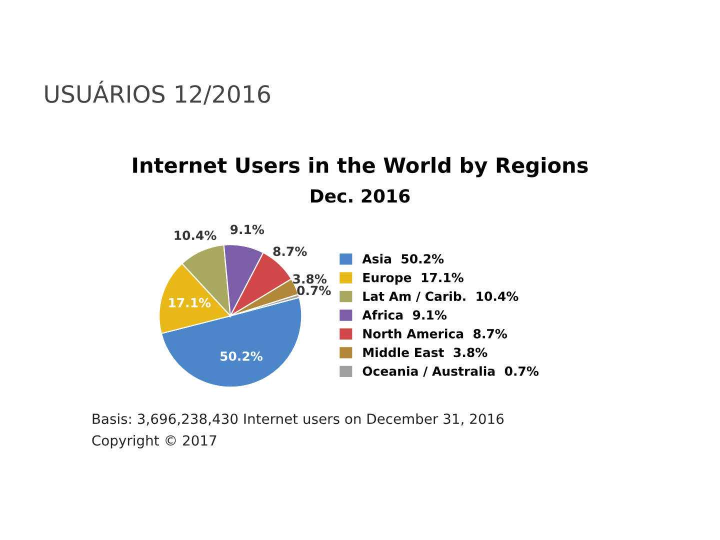  Describe the element at coordinates (404, 315) in the screenshot. I see `legend-label: Africa 9.1%` at that location.